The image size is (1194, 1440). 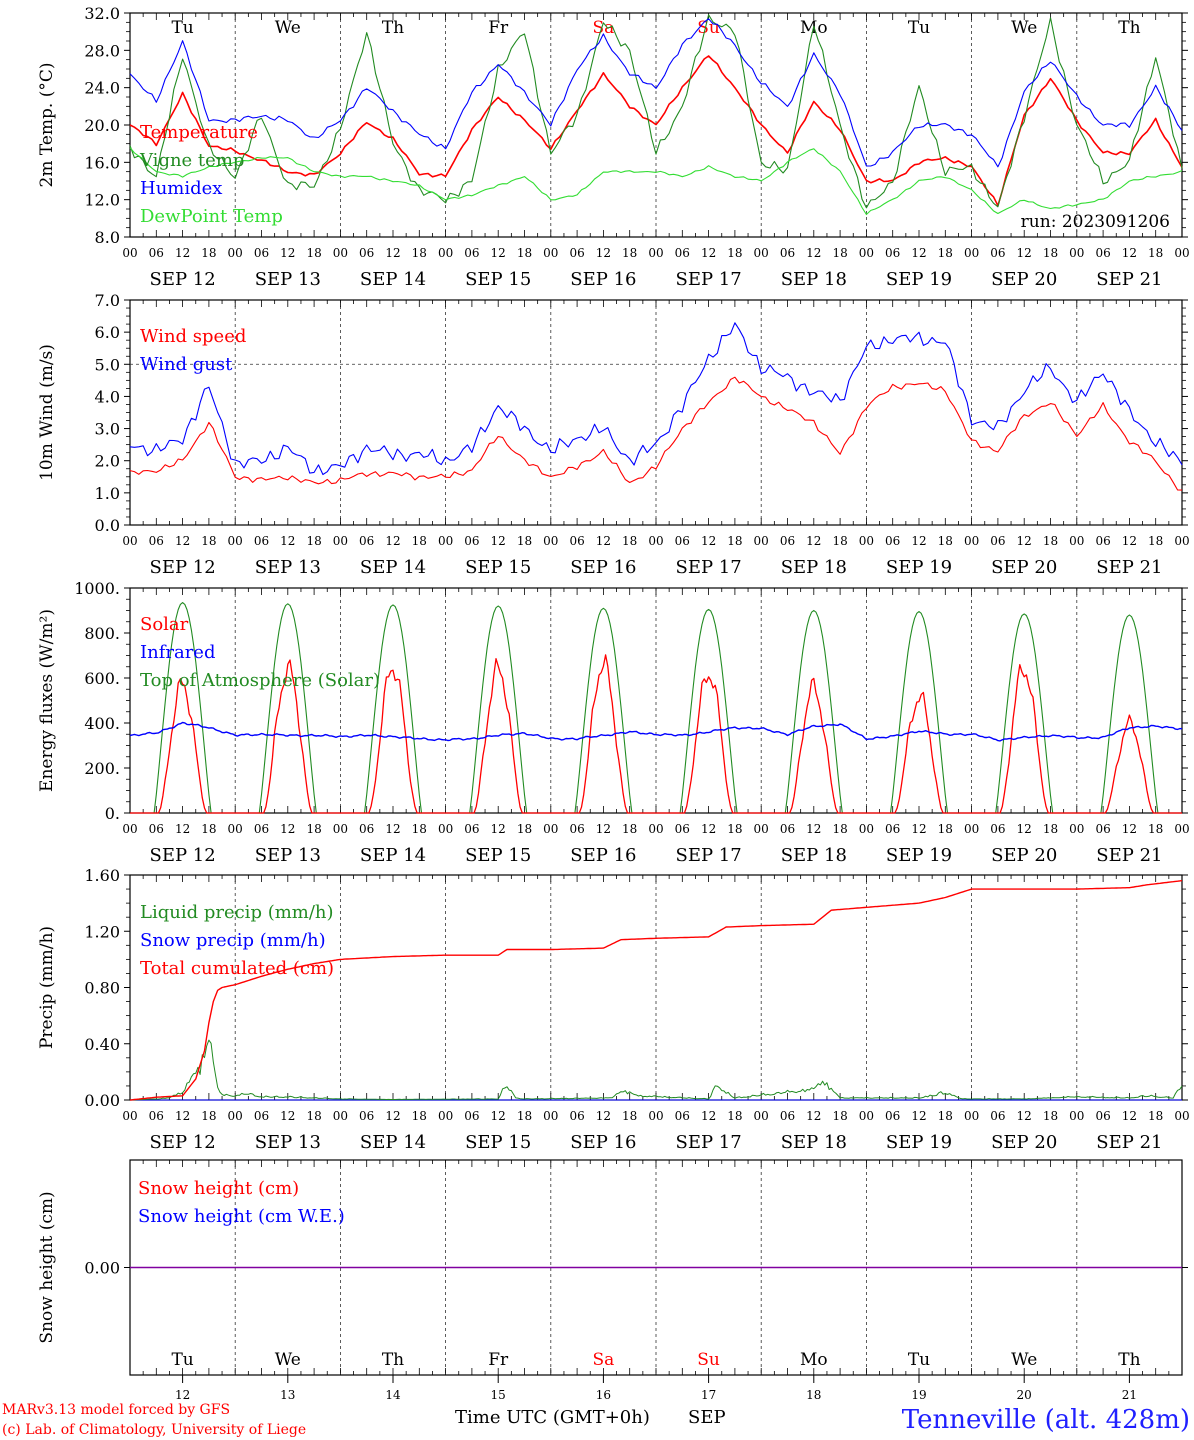 I want to click on y-tick-label: 6.0, so click(x=107, y=332).